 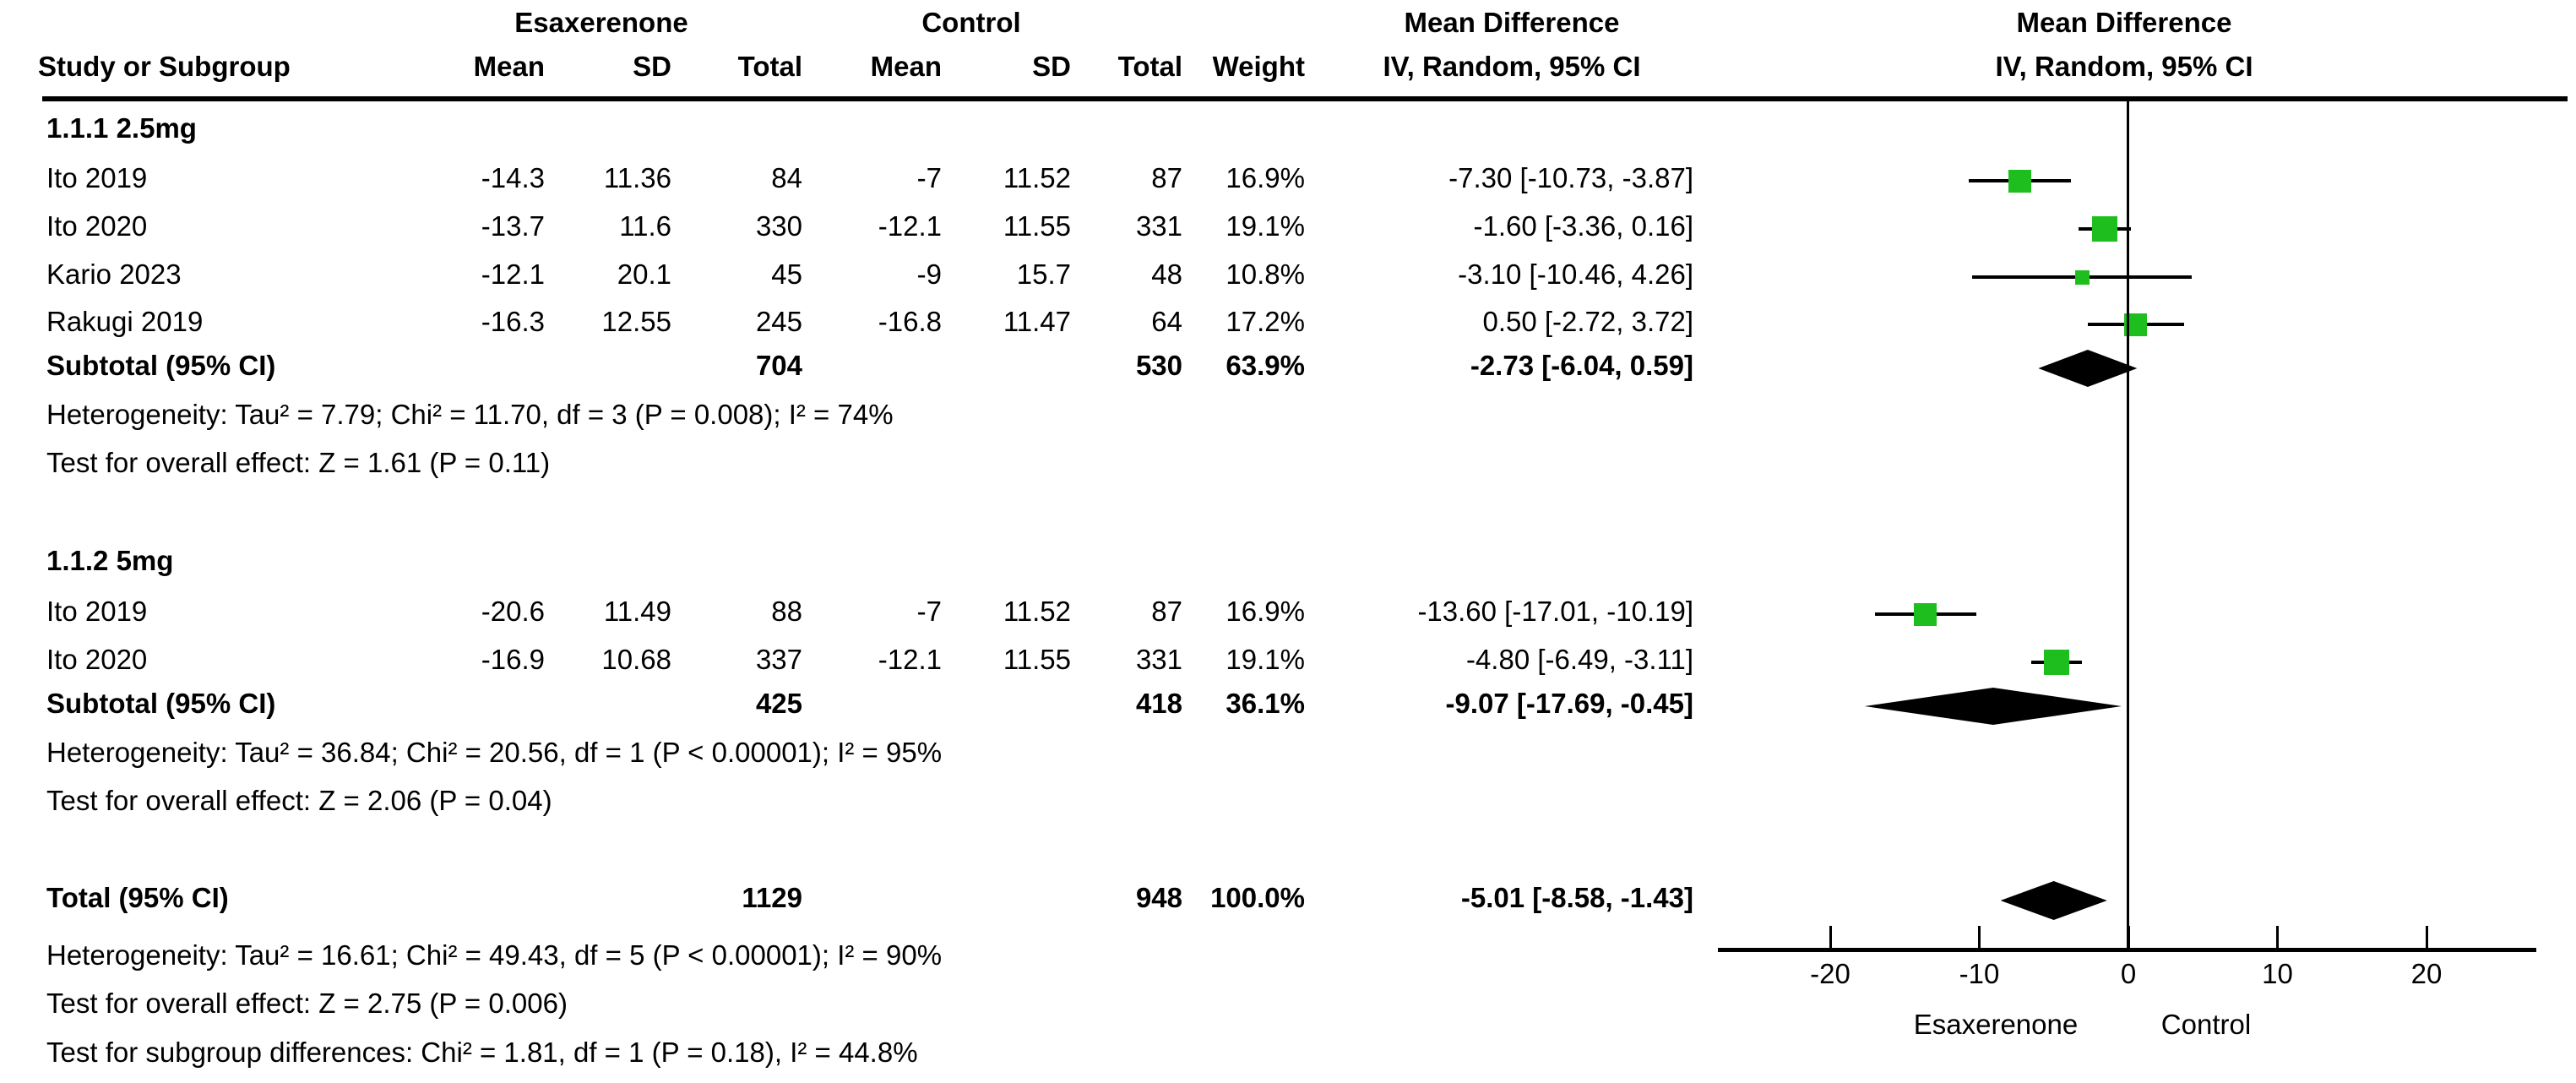 I want to click on cell-total-ctrl: 530, so click(x=1158, y=366).